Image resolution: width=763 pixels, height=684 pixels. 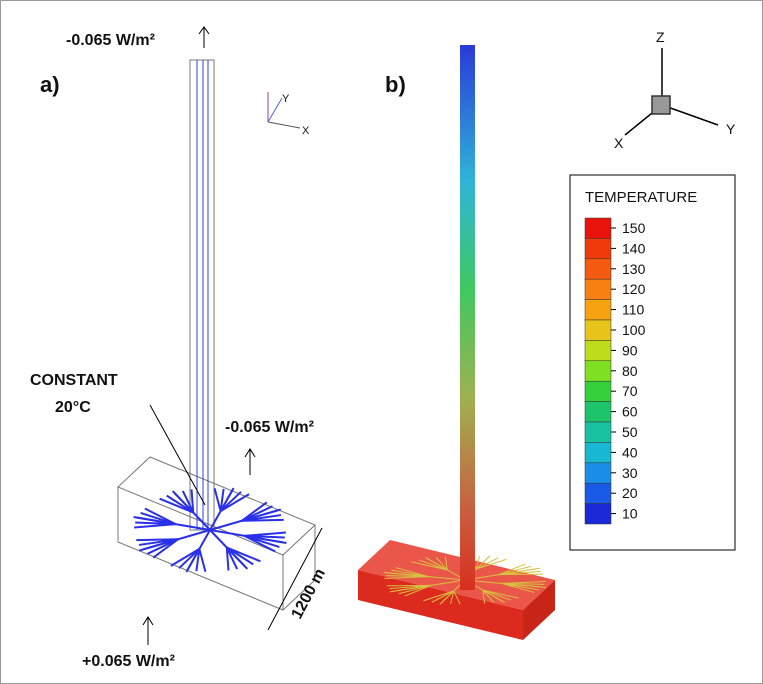 What do you see at coordinates (671, 92) in the screenshot?
I see `axis-triad` at bounding box center [671, 92].